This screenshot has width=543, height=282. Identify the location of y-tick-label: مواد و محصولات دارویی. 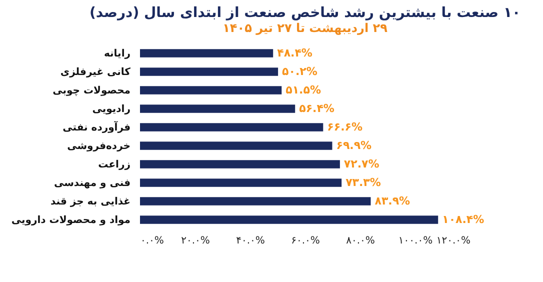
(70, 220).